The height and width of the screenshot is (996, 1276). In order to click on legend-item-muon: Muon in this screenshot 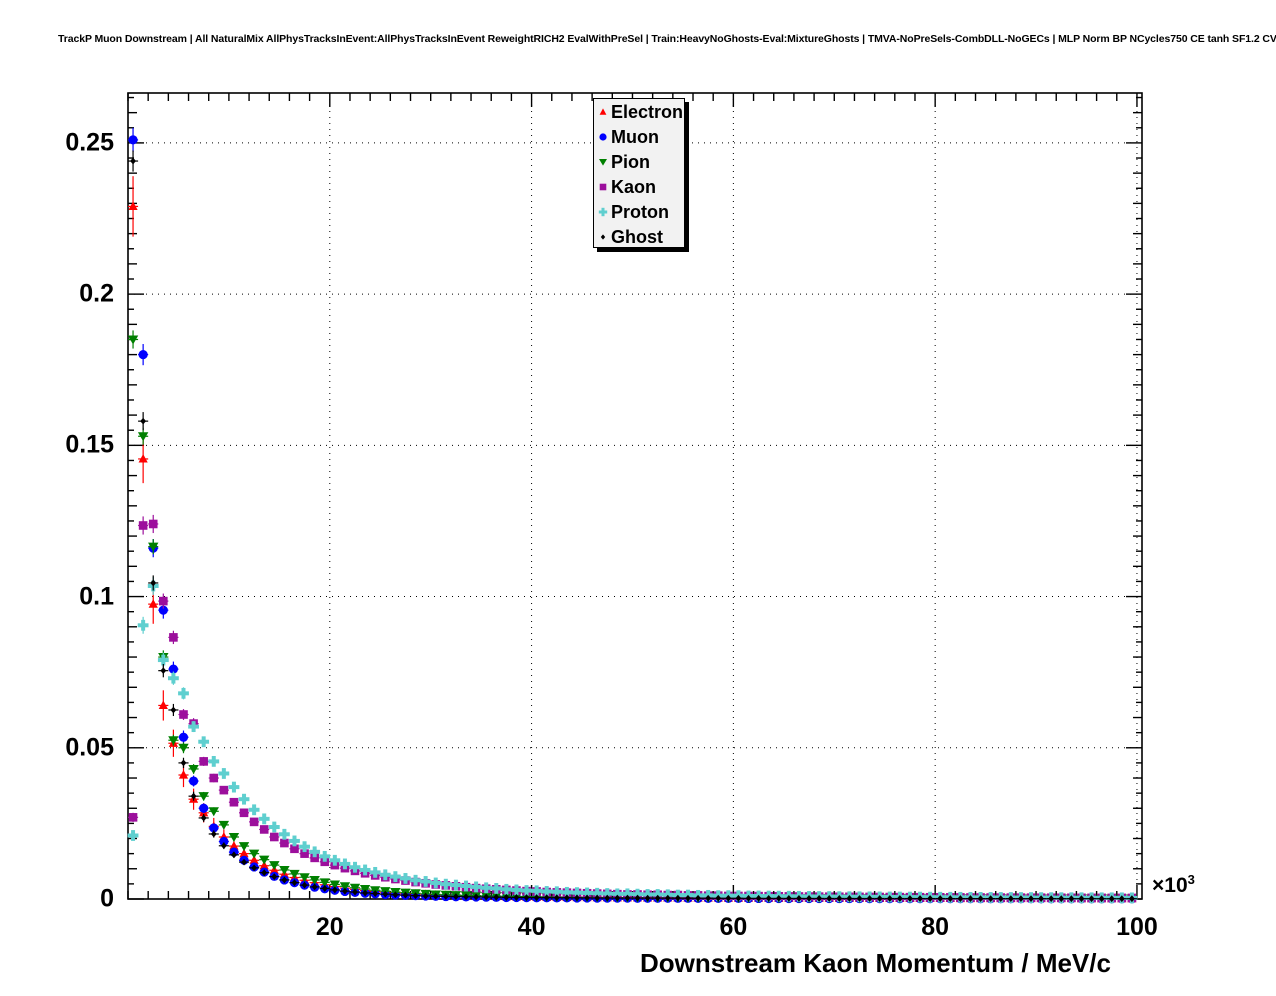, I will do `click(639, 136)`.